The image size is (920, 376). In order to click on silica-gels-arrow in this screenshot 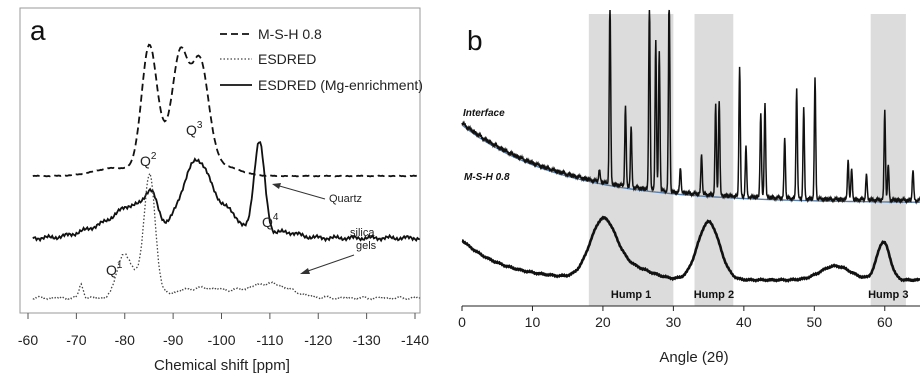, I will do `click(329, 263)`.